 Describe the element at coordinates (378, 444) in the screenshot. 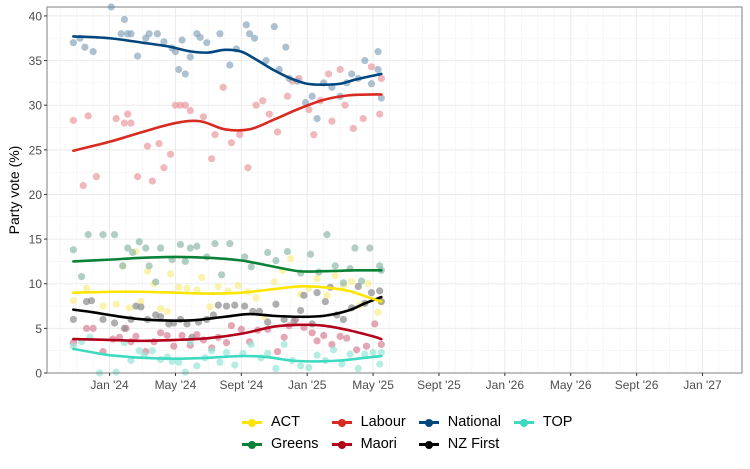

I see `legend-label: Maori` at that location.